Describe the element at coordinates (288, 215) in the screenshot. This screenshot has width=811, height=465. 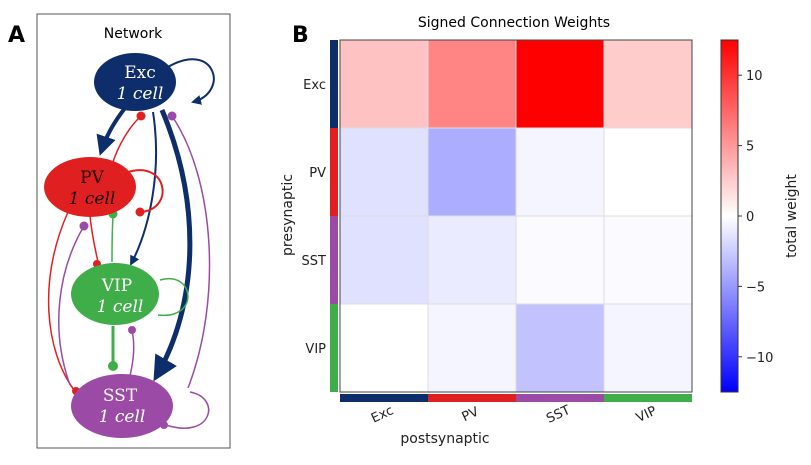
I see `y-axis-label: presynaptic` at that location.